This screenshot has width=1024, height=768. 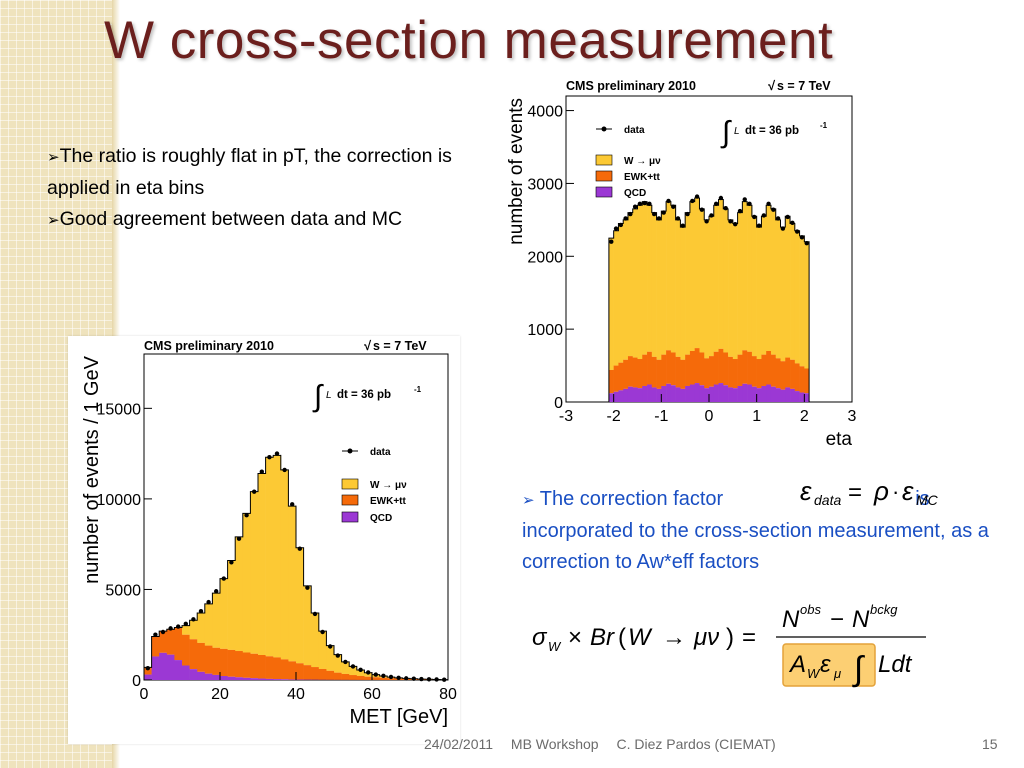 I want to click on legend-item-data: data, so click(x=366, y=452).